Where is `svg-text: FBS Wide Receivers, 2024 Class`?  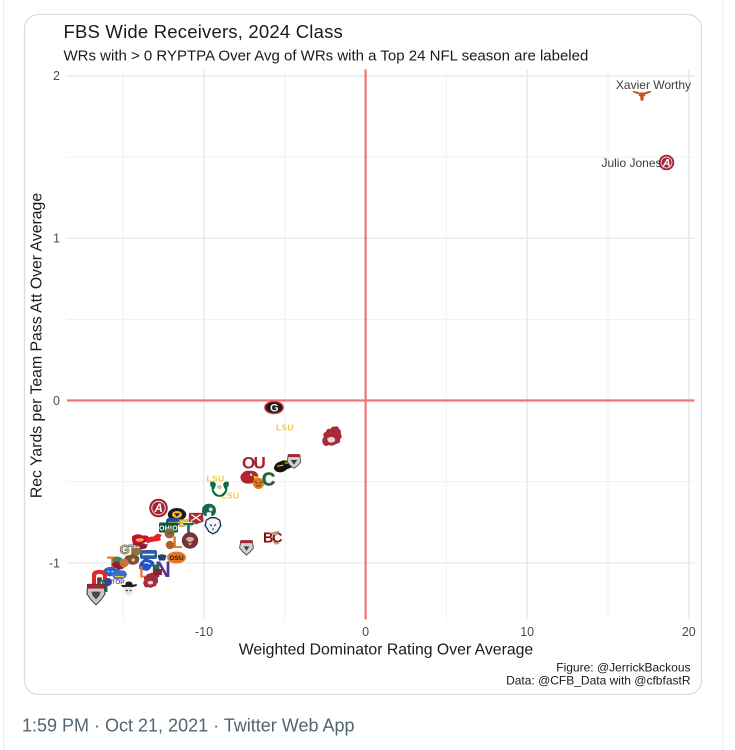
svg-text: FBS Wide Receivers, 2024 Class is located at coordinates (204, 31).